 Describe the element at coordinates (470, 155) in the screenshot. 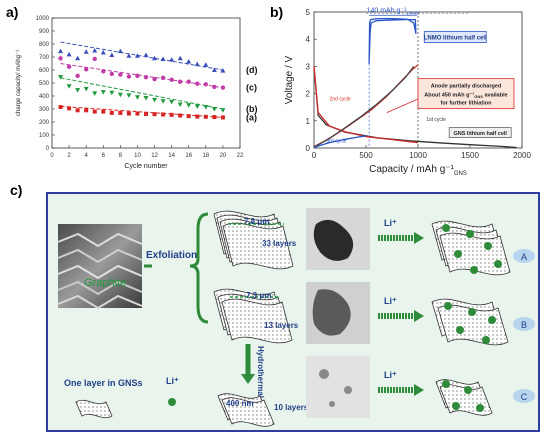

I see `chart-b-xtick-label: 1500` at that location.